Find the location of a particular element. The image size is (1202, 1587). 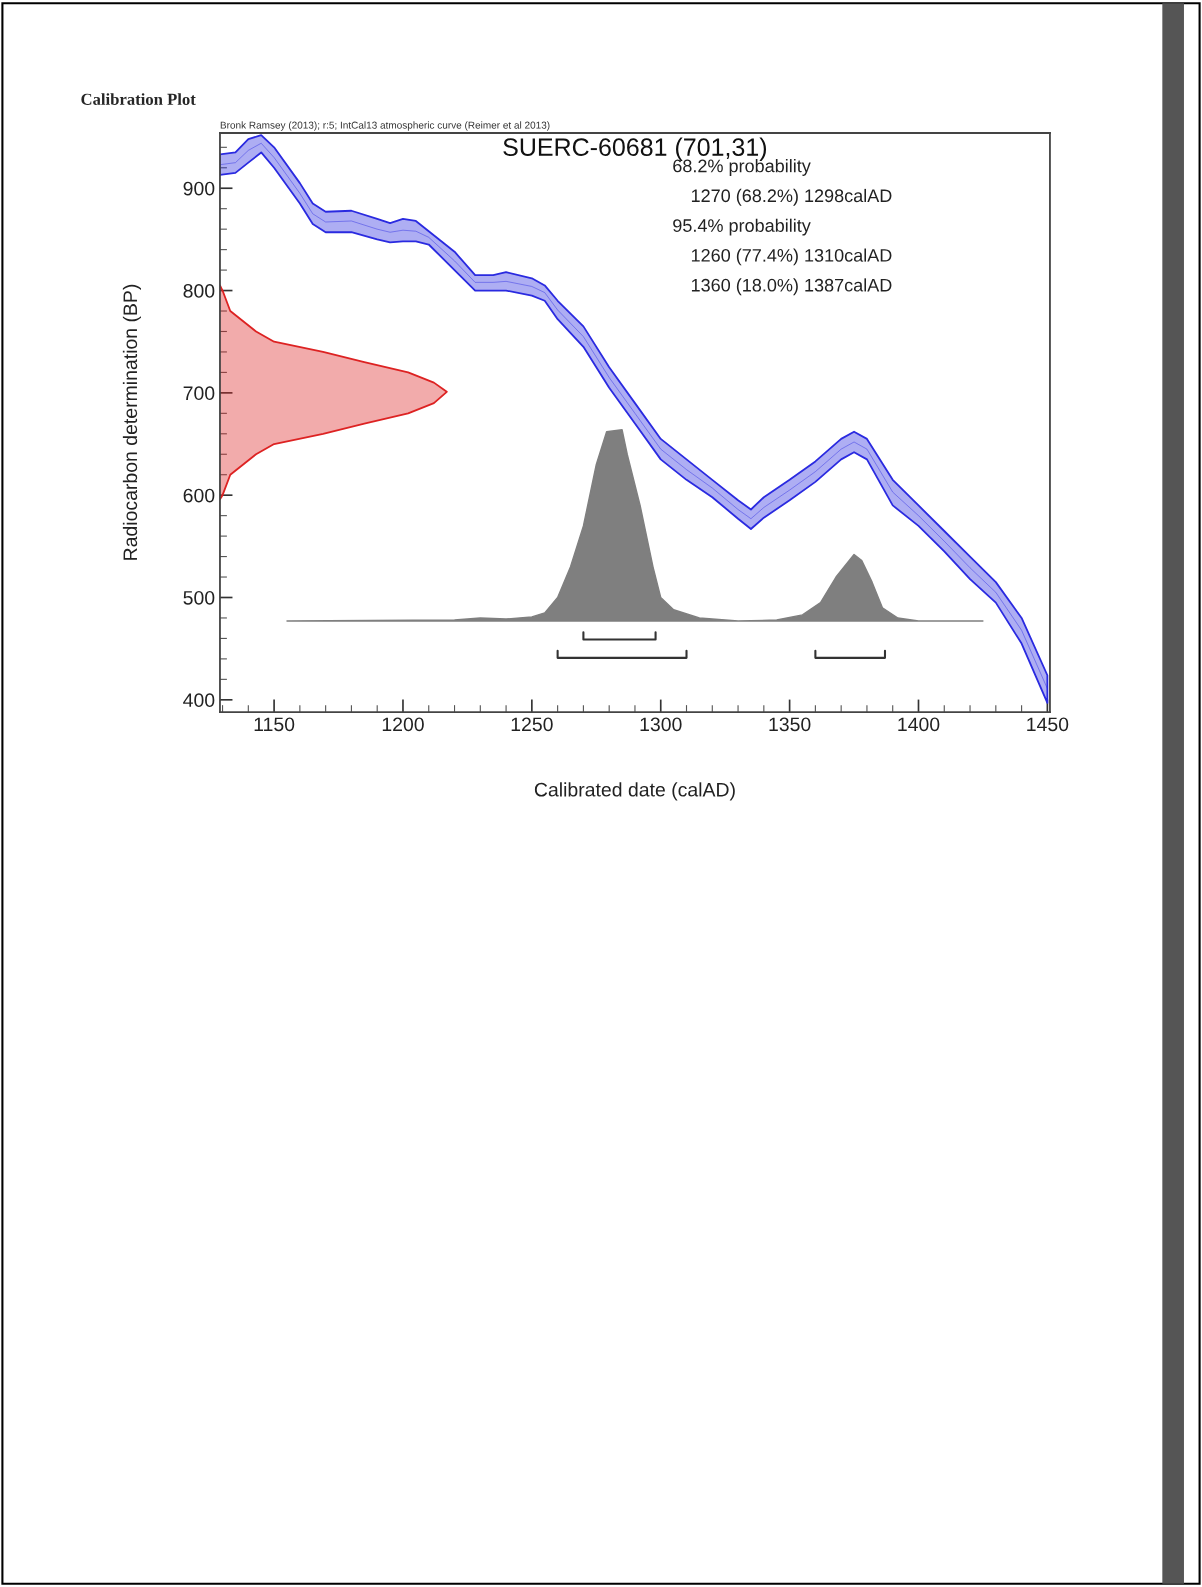

x-tick-label: 1250 is located at coordinates (532, 724).